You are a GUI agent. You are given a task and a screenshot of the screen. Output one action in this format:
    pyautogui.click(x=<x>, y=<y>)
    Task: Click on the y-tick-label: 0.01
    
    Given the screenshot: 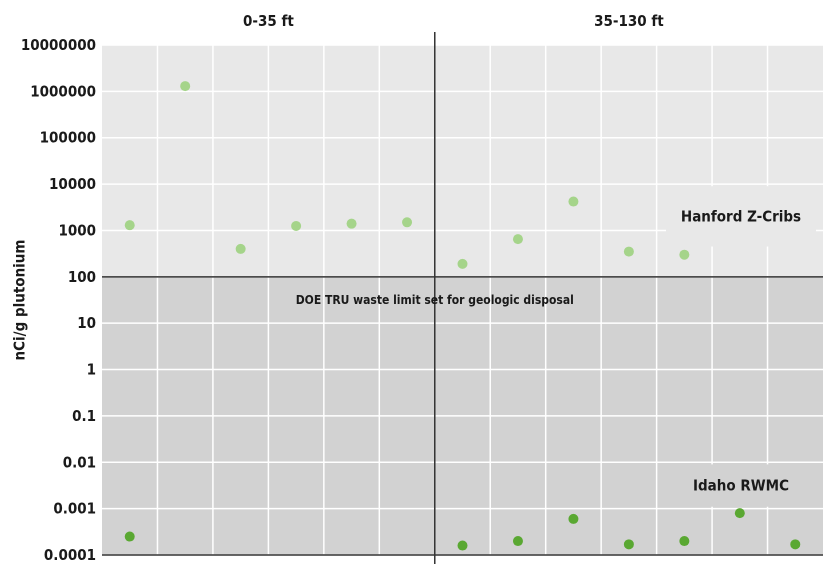 What is the action you would take?
    pyautogui.click(x=79, y=462)
    